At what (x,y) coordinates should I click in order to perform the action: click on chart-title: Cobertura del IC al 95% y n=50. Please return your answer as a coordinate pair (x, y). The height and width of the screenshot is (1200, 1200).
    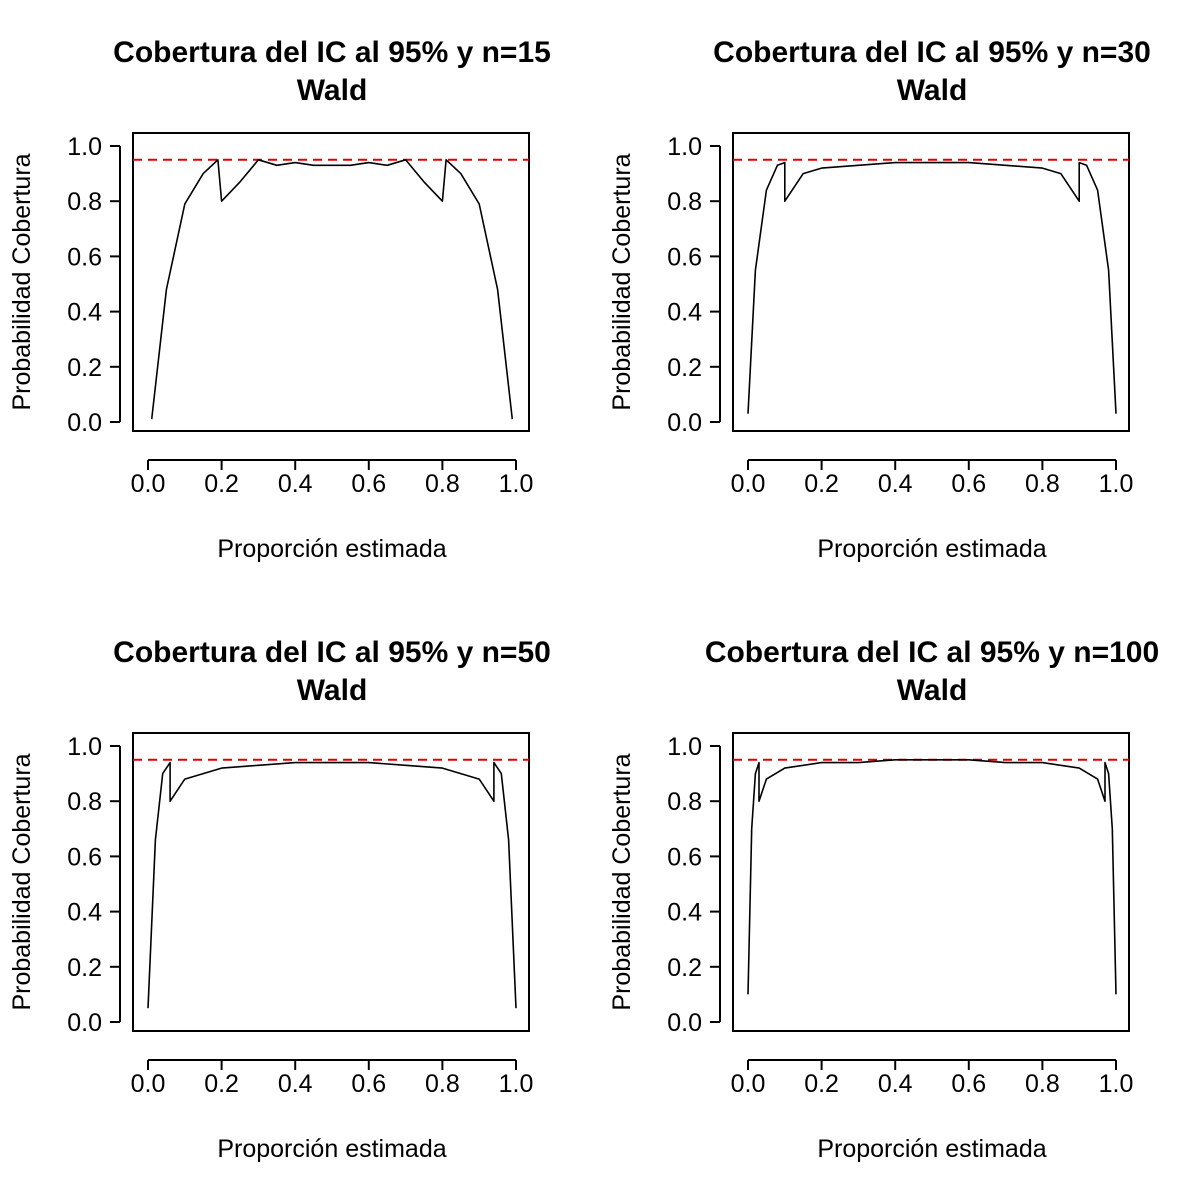
    Looking at the image, I should click on (332, 652).